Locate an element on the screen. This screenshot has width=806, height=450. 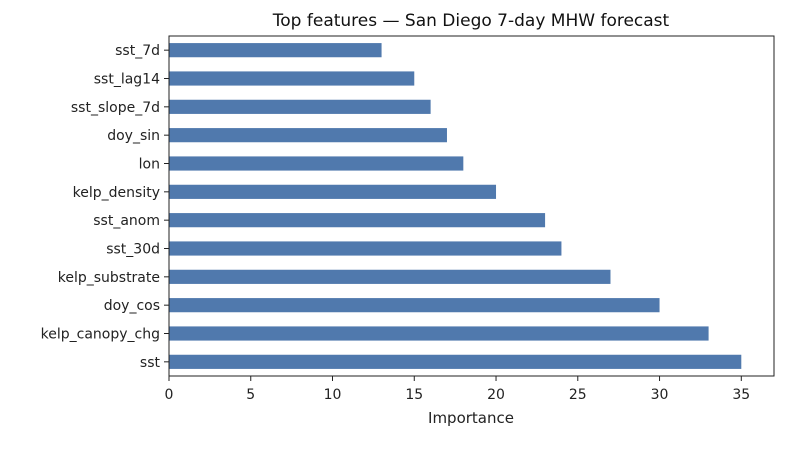
x-tick-label: 10 is located at coordinates (333, 395).